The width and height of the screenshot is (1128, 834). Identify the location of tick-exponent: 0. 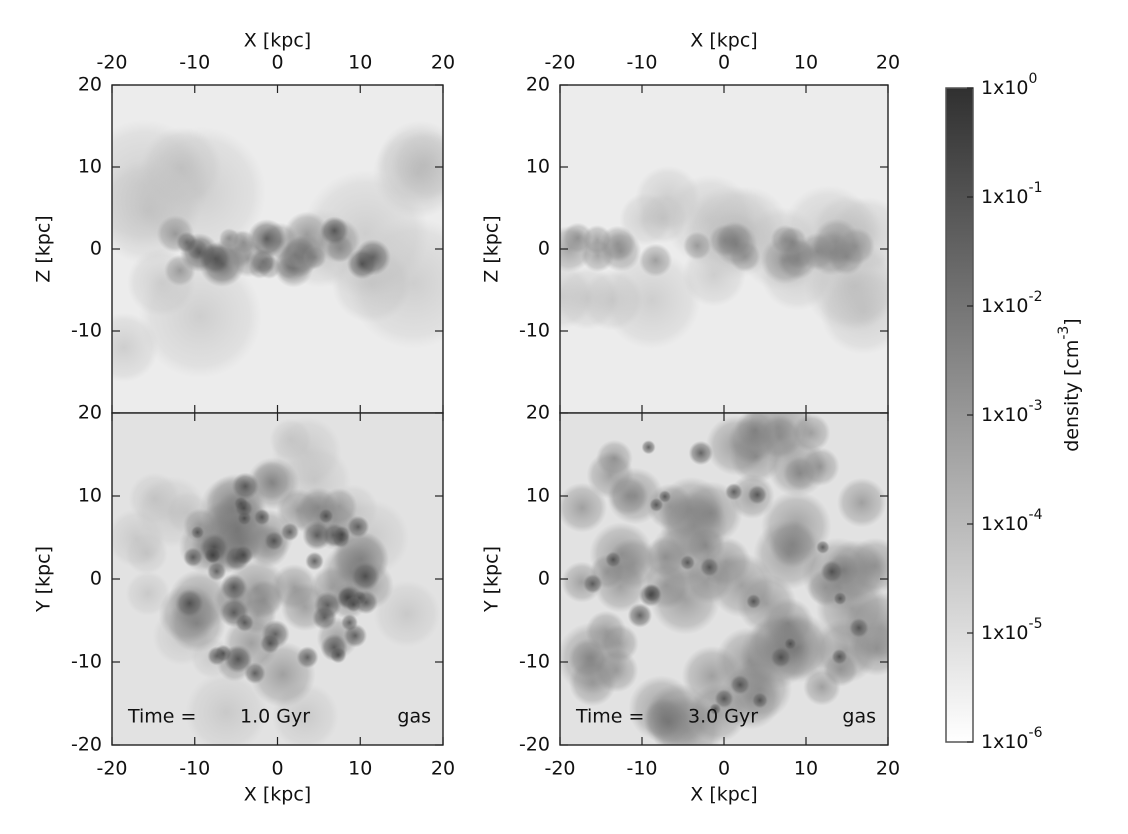
(1033, 79).